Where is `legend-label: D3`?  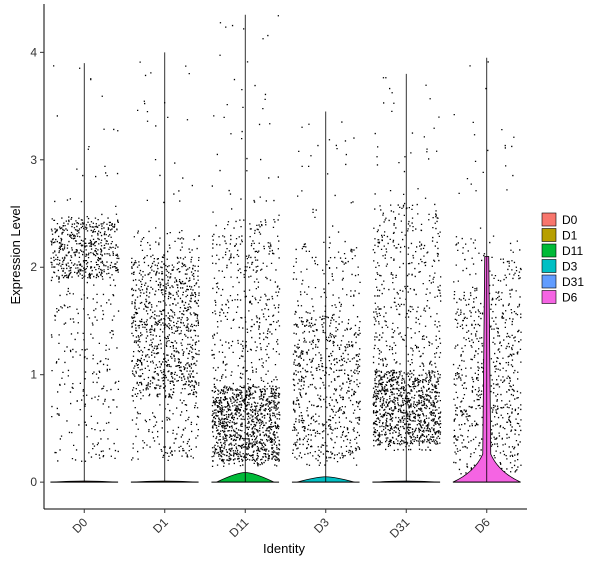
legend-label: D3 is located at coordinates (570, 267).